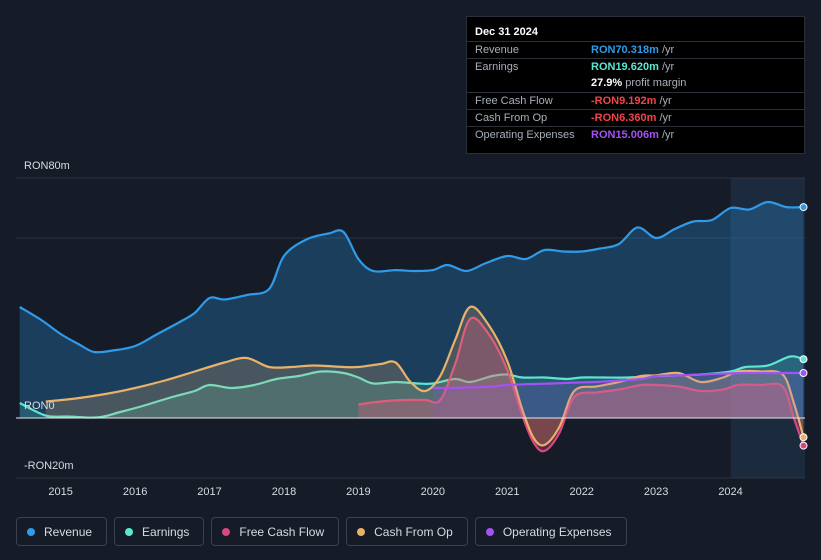 The image size is (821, 560). Describe the element at coordinates (618, 380) in the screenshot. I see `operating-expenses-line` at that location.